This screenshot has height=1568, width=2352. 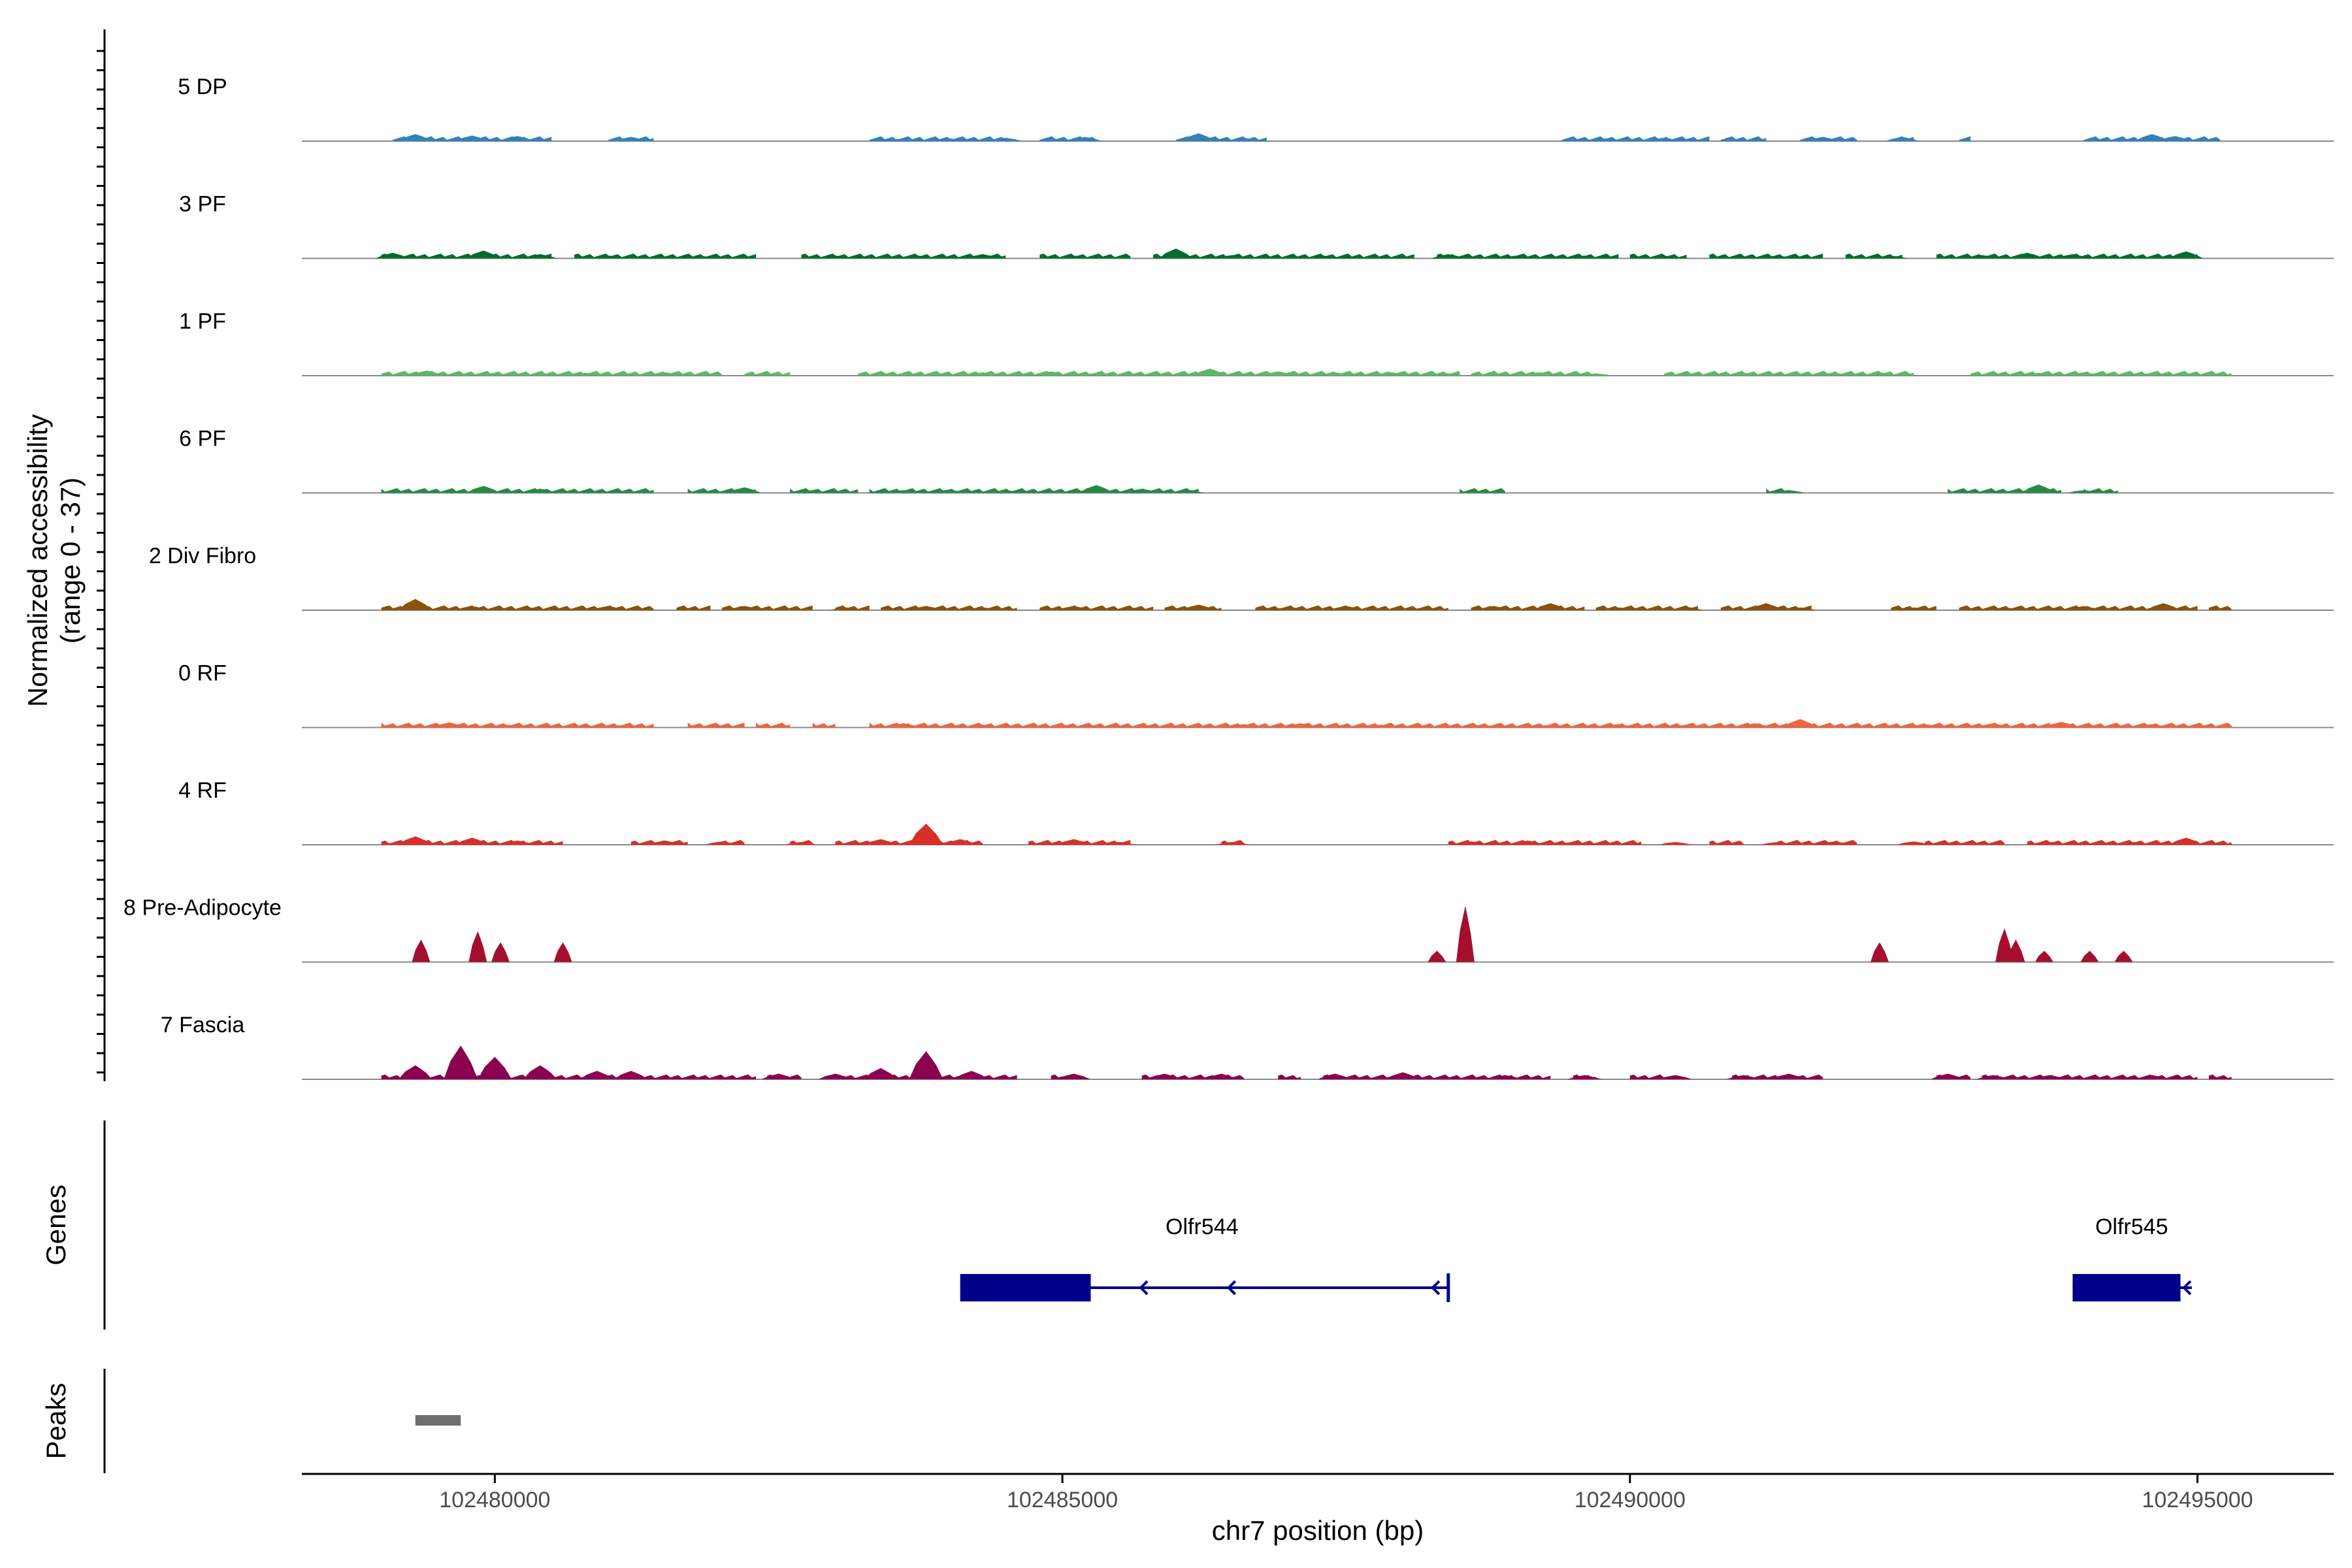 What do you see at coordinates (1435, 1288) in the screenshot?
I see `strand-arrow-icon` at bounding box center [1435, 1288].